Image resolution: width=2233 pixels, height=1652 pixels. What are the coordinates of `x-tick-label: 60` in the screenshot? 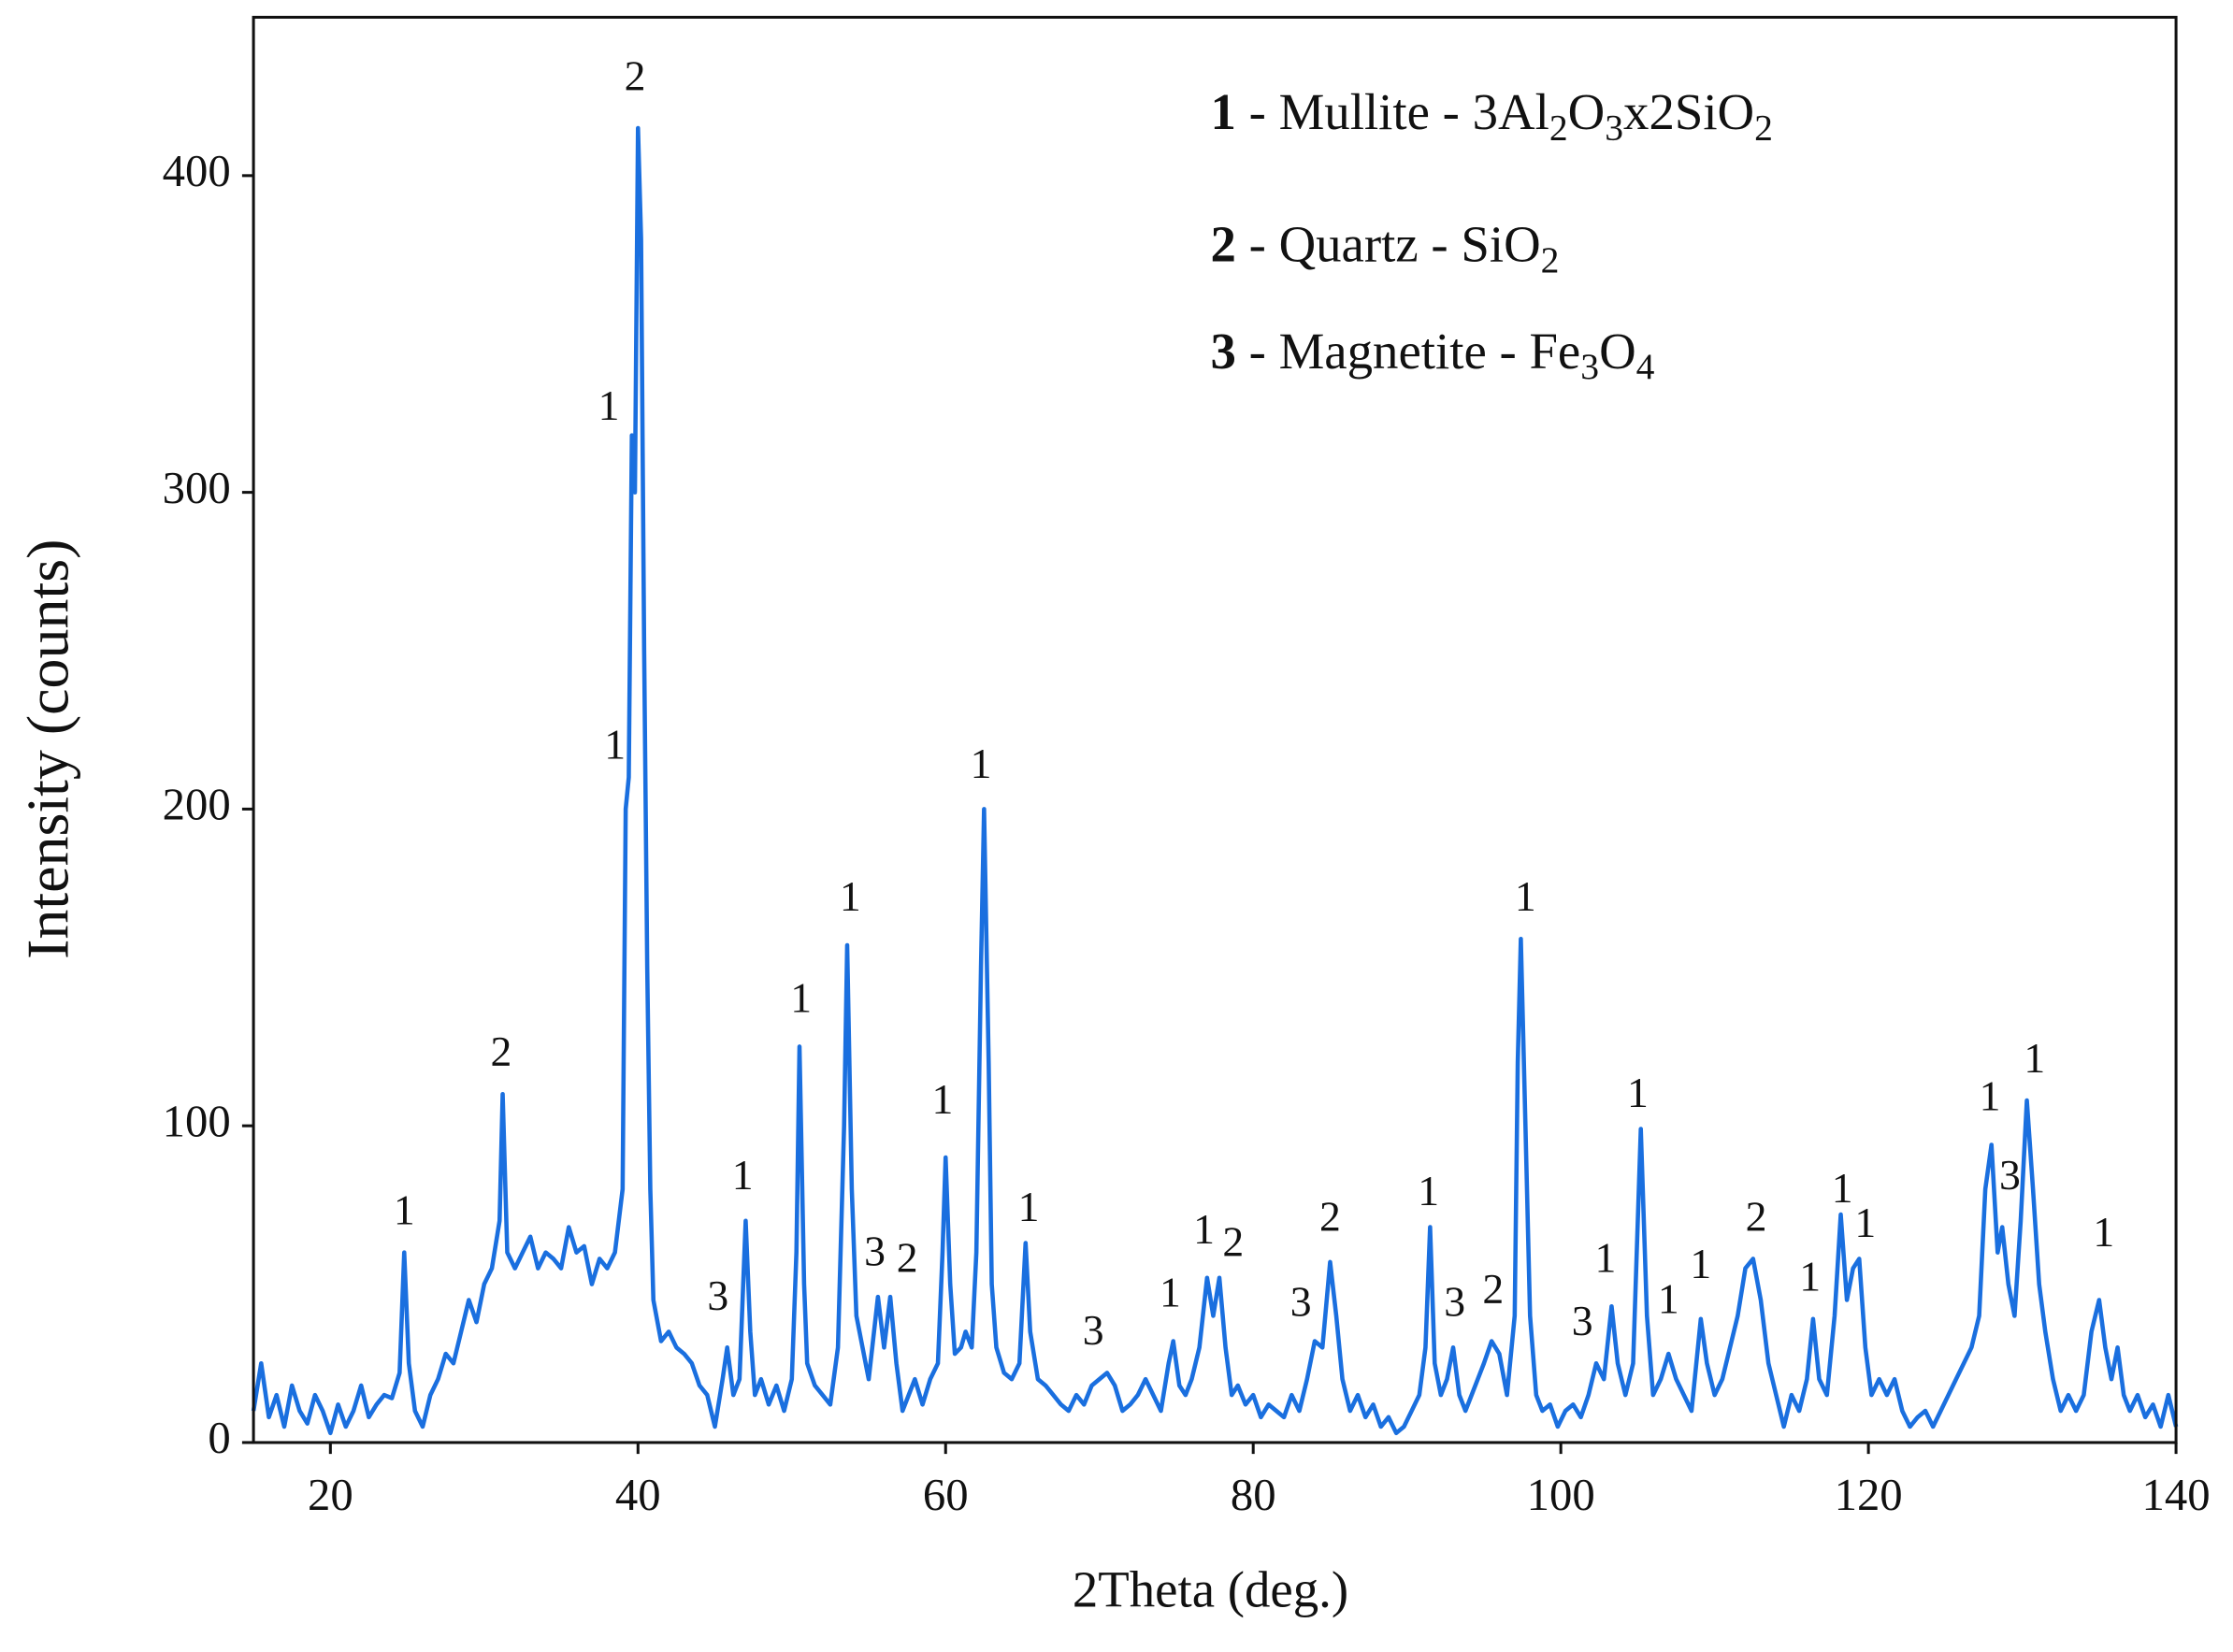 It's located at (946, 1495).